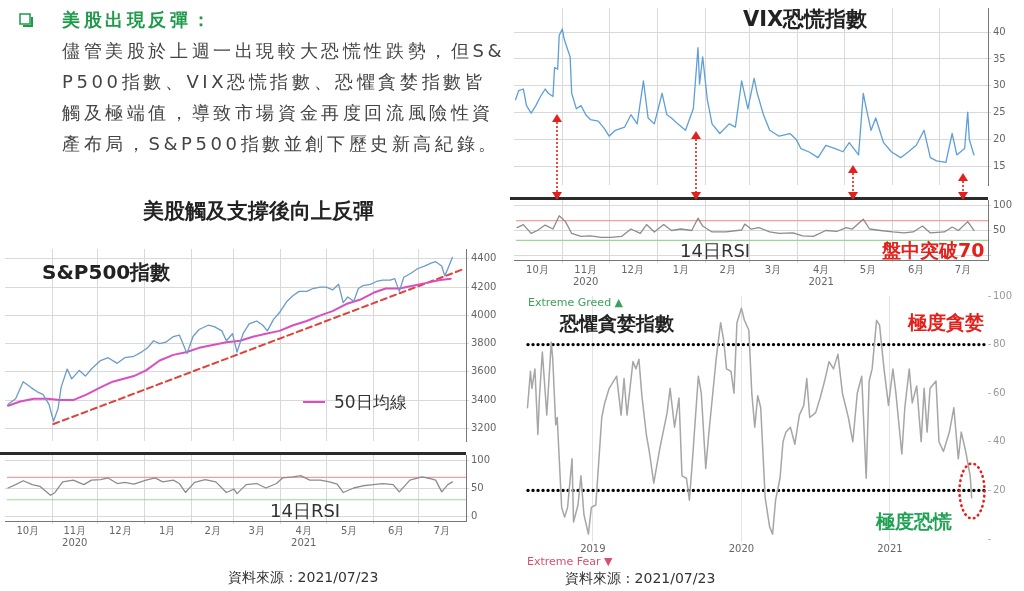  What do you see at coordinates (999, 392) in the screenshot?
I see `y-tick-label: 60` at bounding box center [999, 392].